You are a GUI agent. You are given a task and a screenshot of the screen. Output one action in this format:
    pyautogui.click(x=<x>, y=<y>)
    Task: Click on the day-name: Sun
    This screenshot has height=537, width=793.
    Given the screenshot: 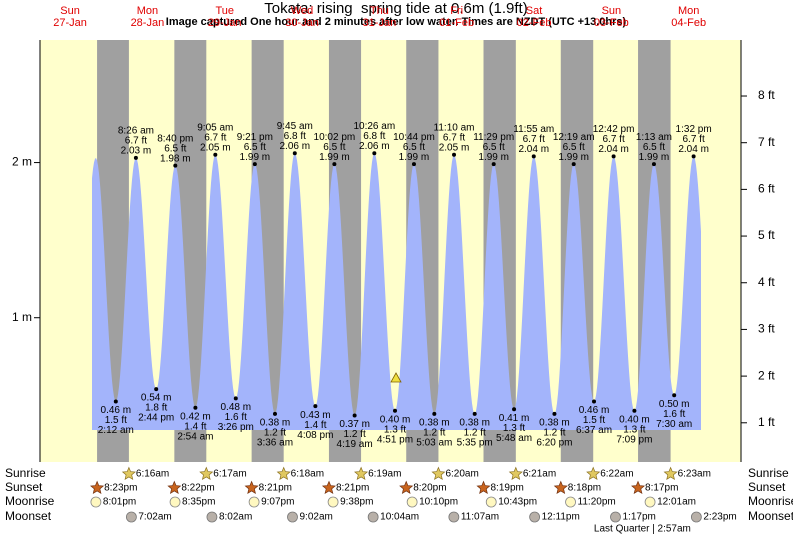 What is the action you would take?
    pyautogui.click(x=612, y=11)
    